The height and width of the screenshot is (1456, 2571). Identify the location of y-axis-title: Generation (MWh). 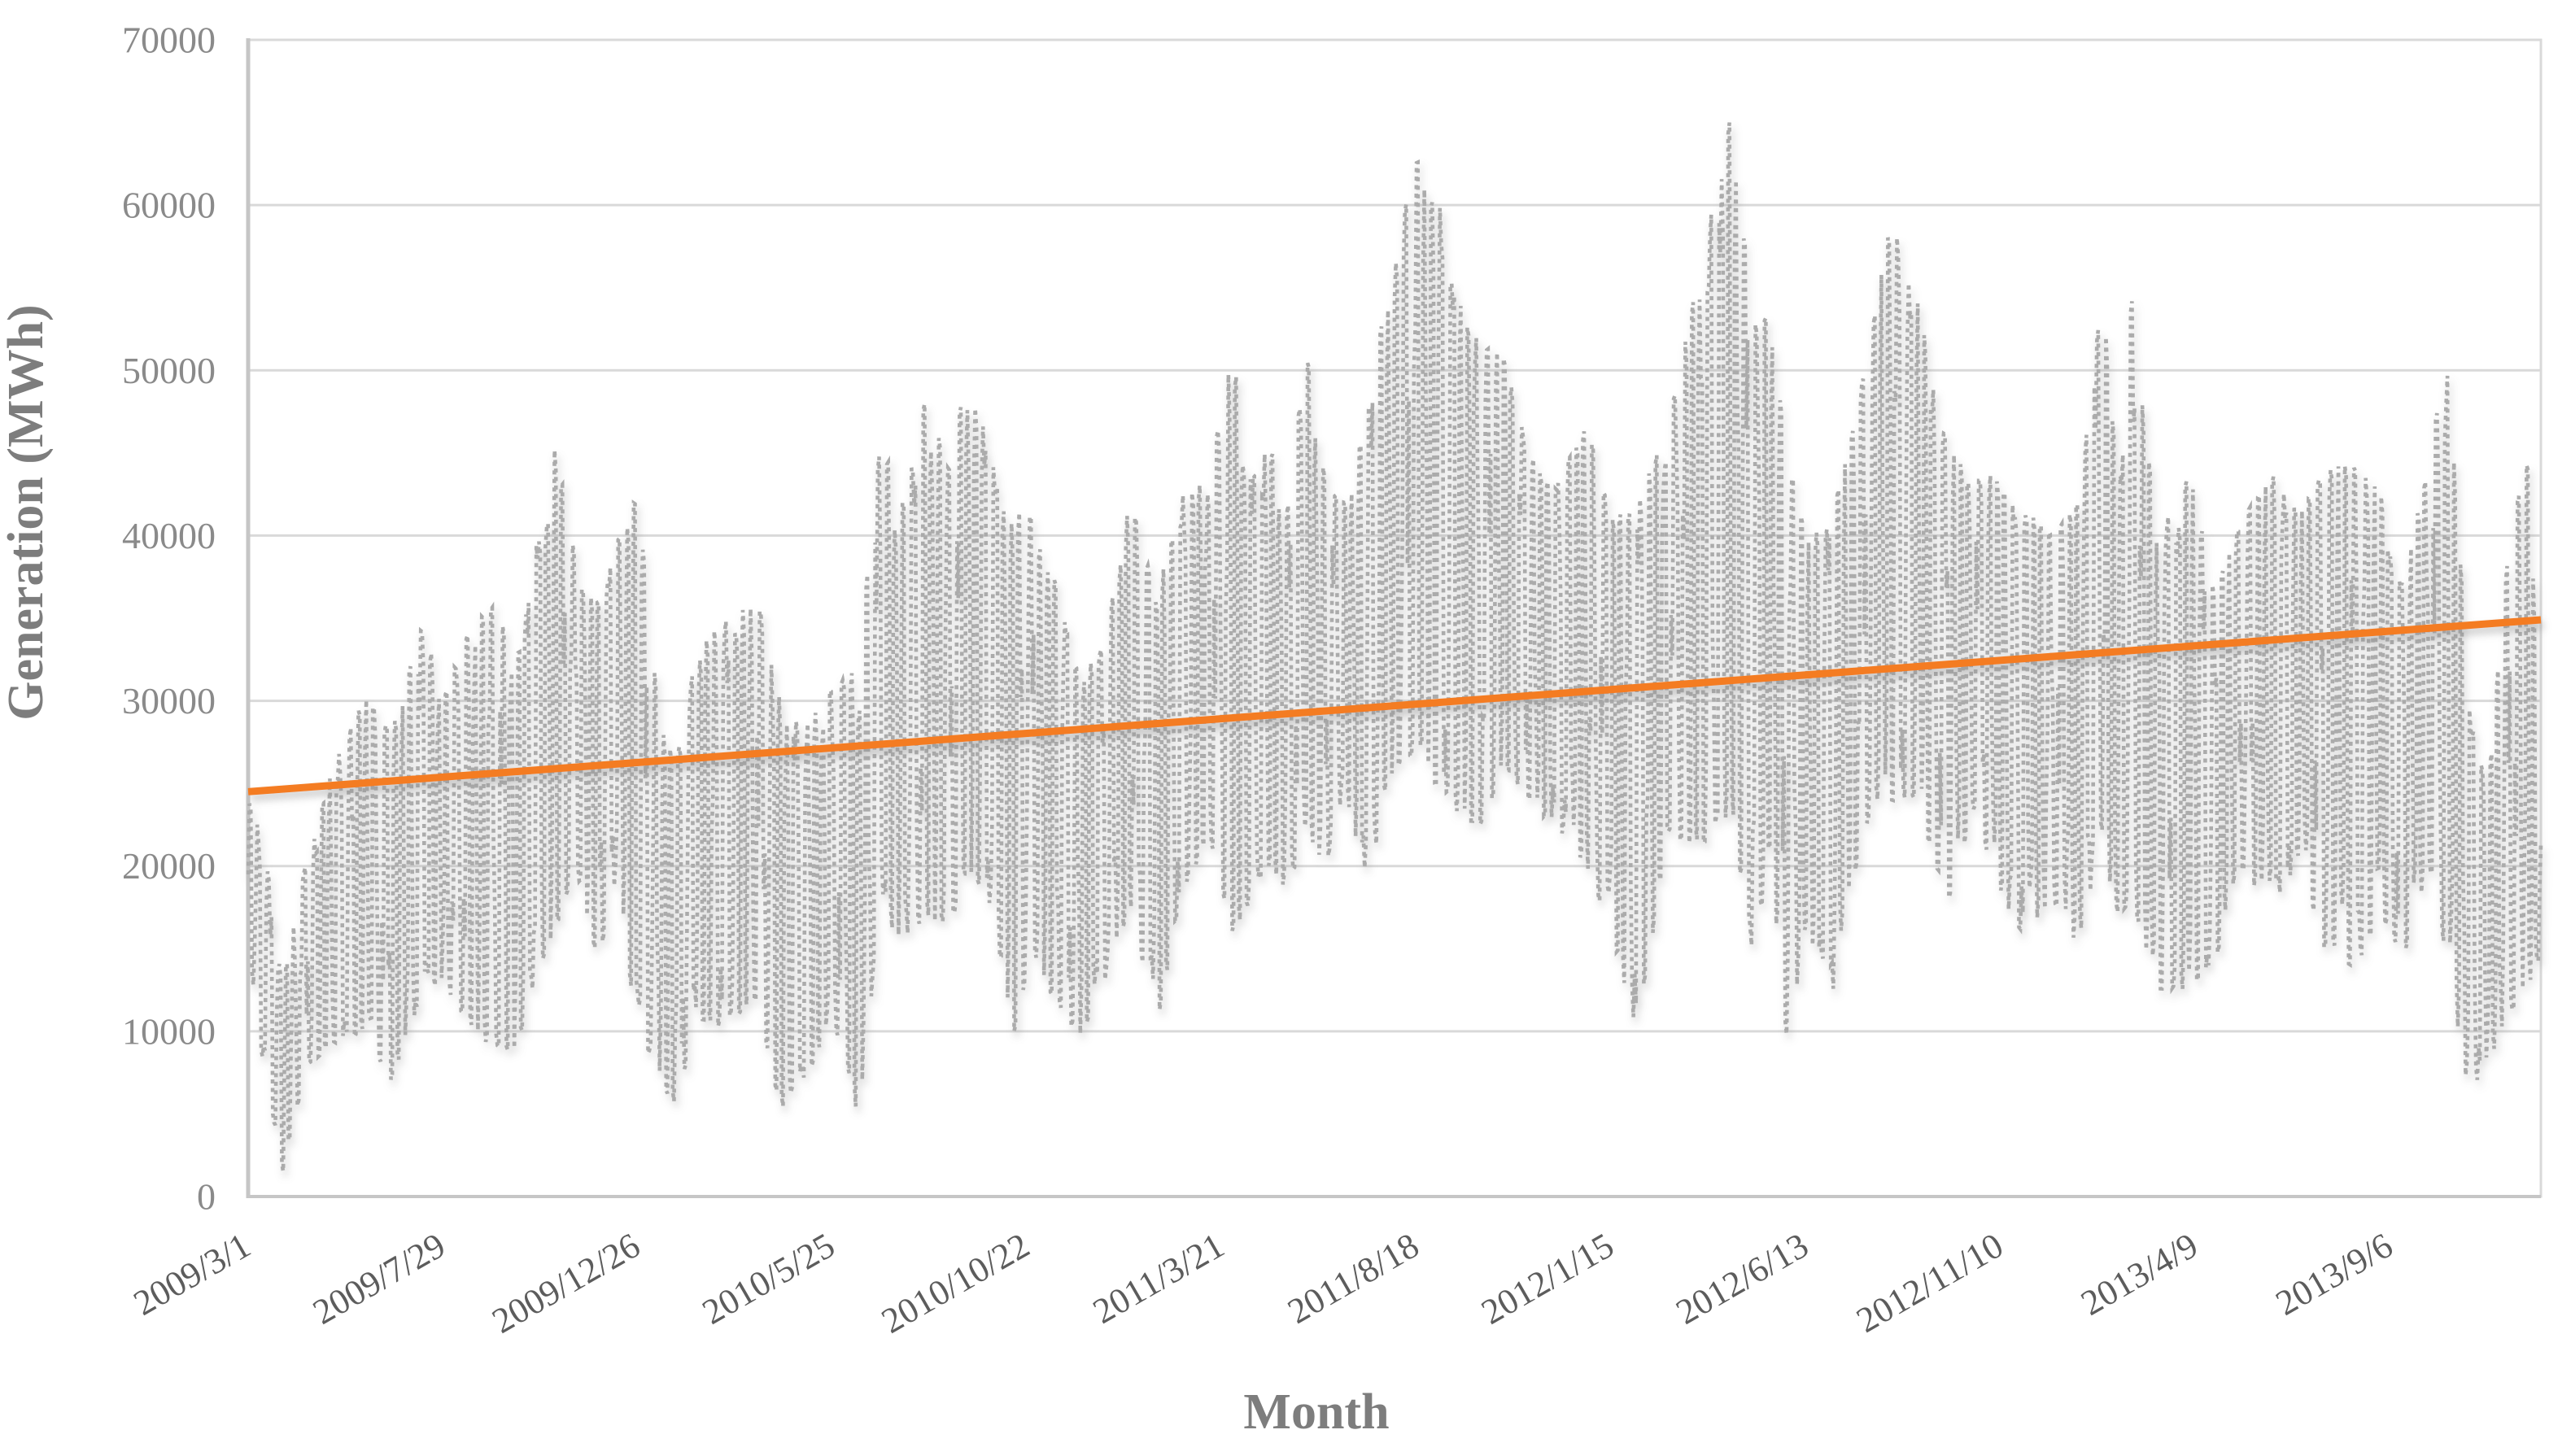
(27, 512).